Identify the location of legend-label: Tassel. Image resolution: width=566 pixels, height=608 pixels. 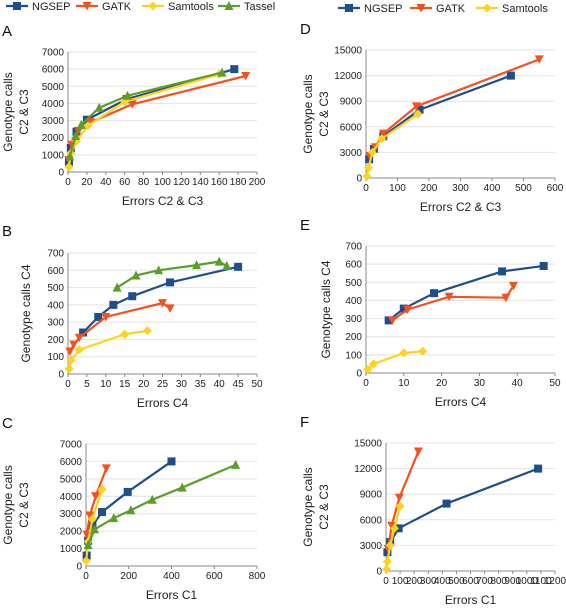
(259, 7).